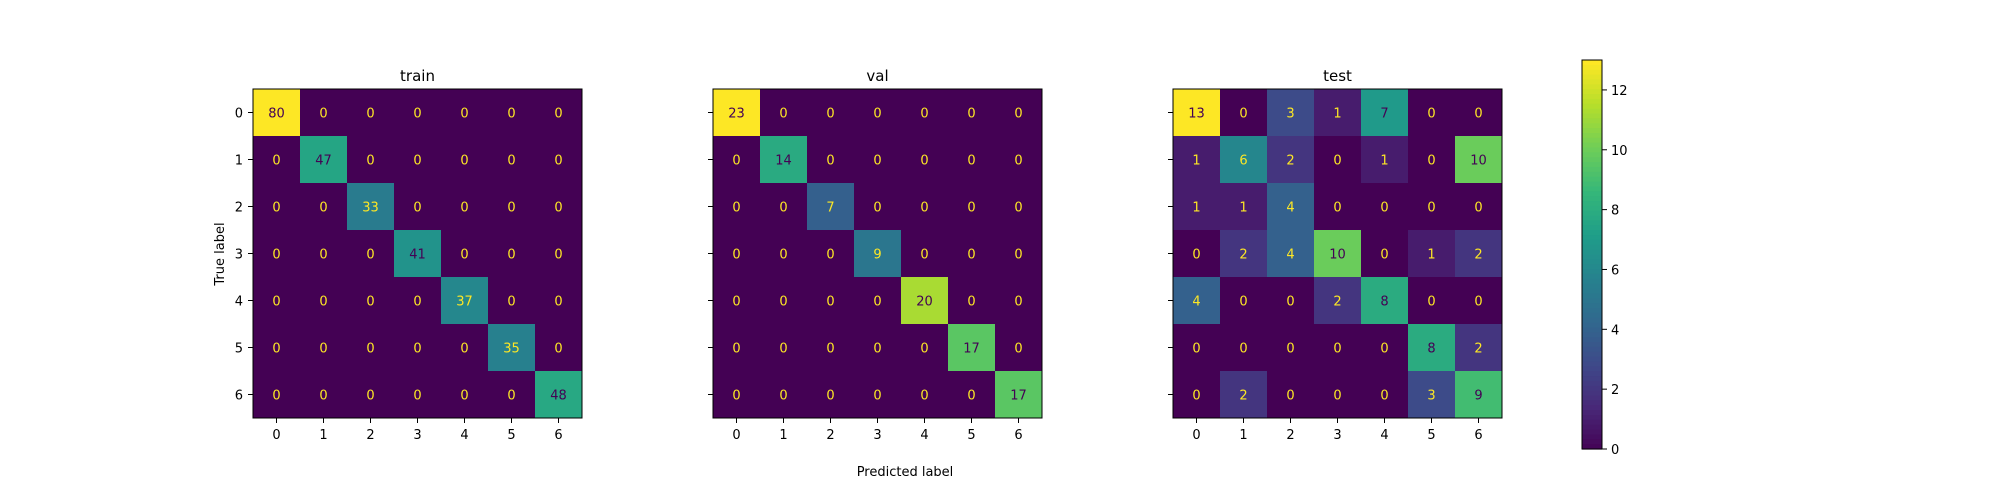 This screenshot has height=500, width=2000. Describe the element at coordinates (370, 300) in the screenshot. I see `cell-r4-c2` at that location.